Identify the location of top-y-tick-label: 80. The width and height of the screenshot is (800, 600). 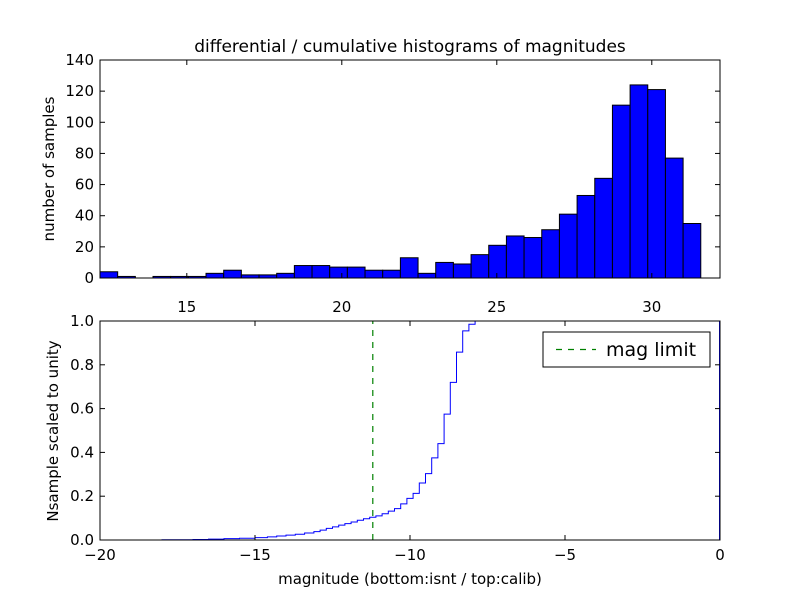
(84, 153).